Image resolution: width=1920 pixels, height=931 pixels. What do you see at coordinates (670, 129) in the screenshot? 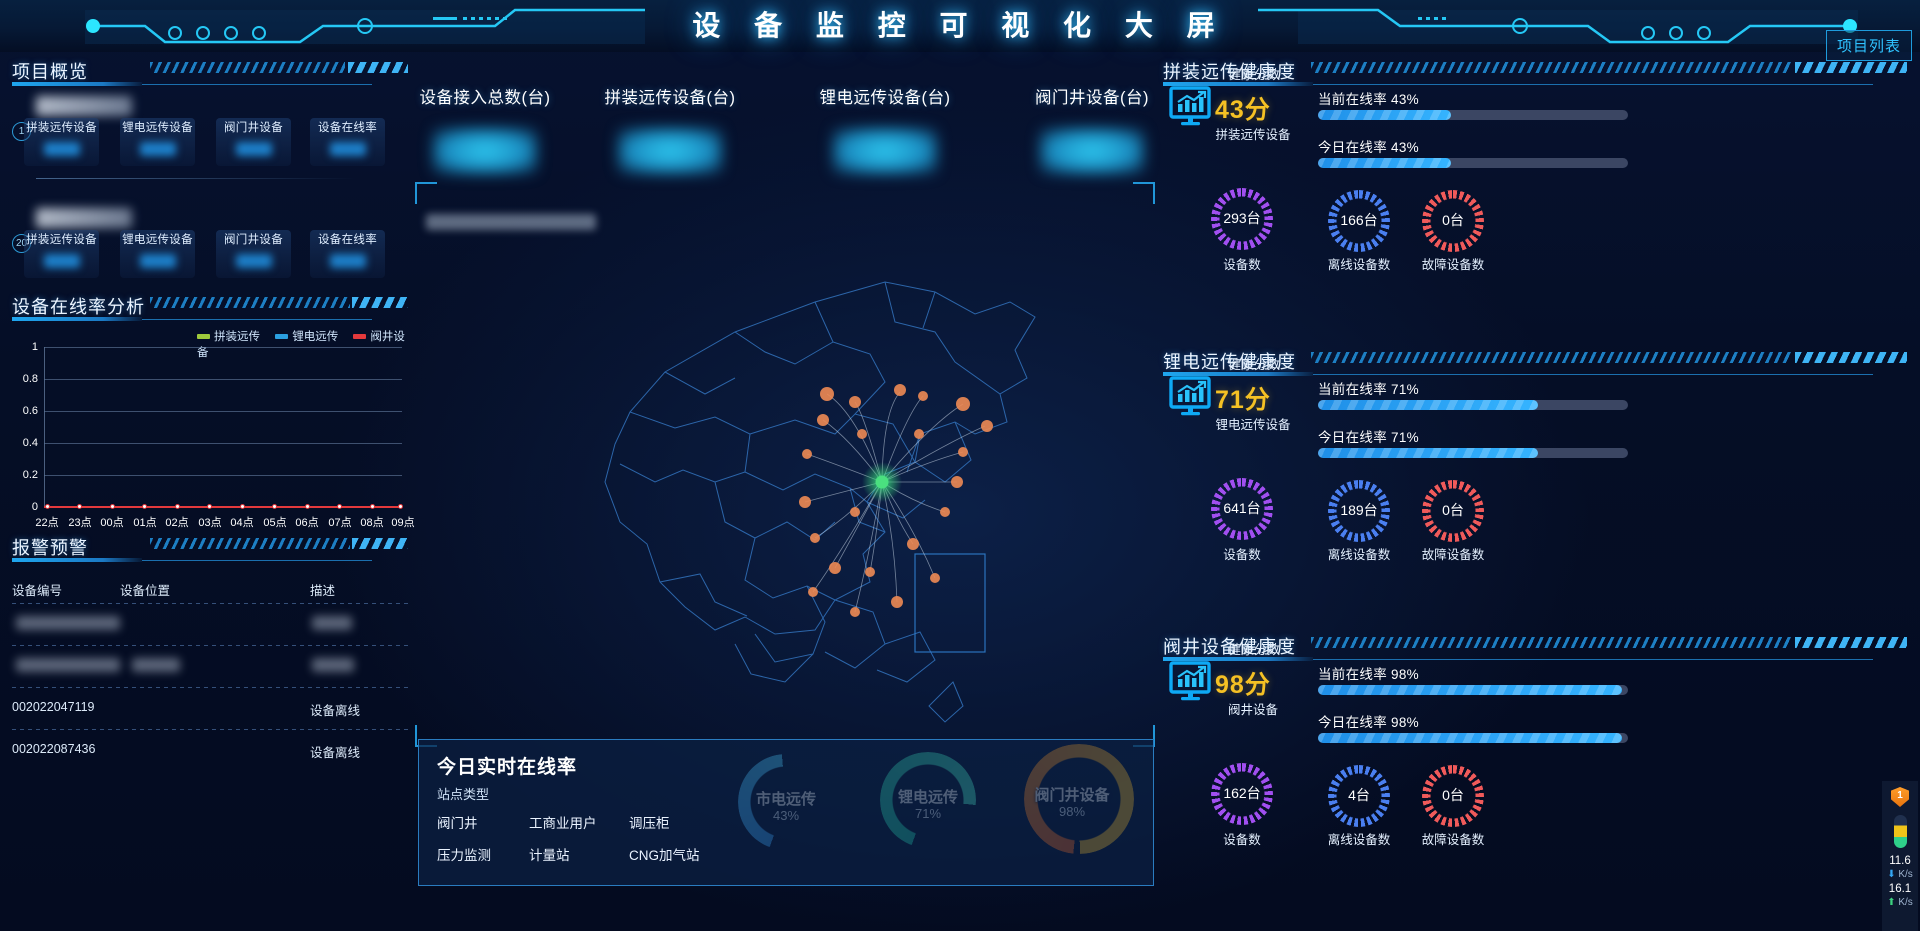
I see `metric-assembled-devices: 拼装远传设备(台)` at bounding box center [670, 129].